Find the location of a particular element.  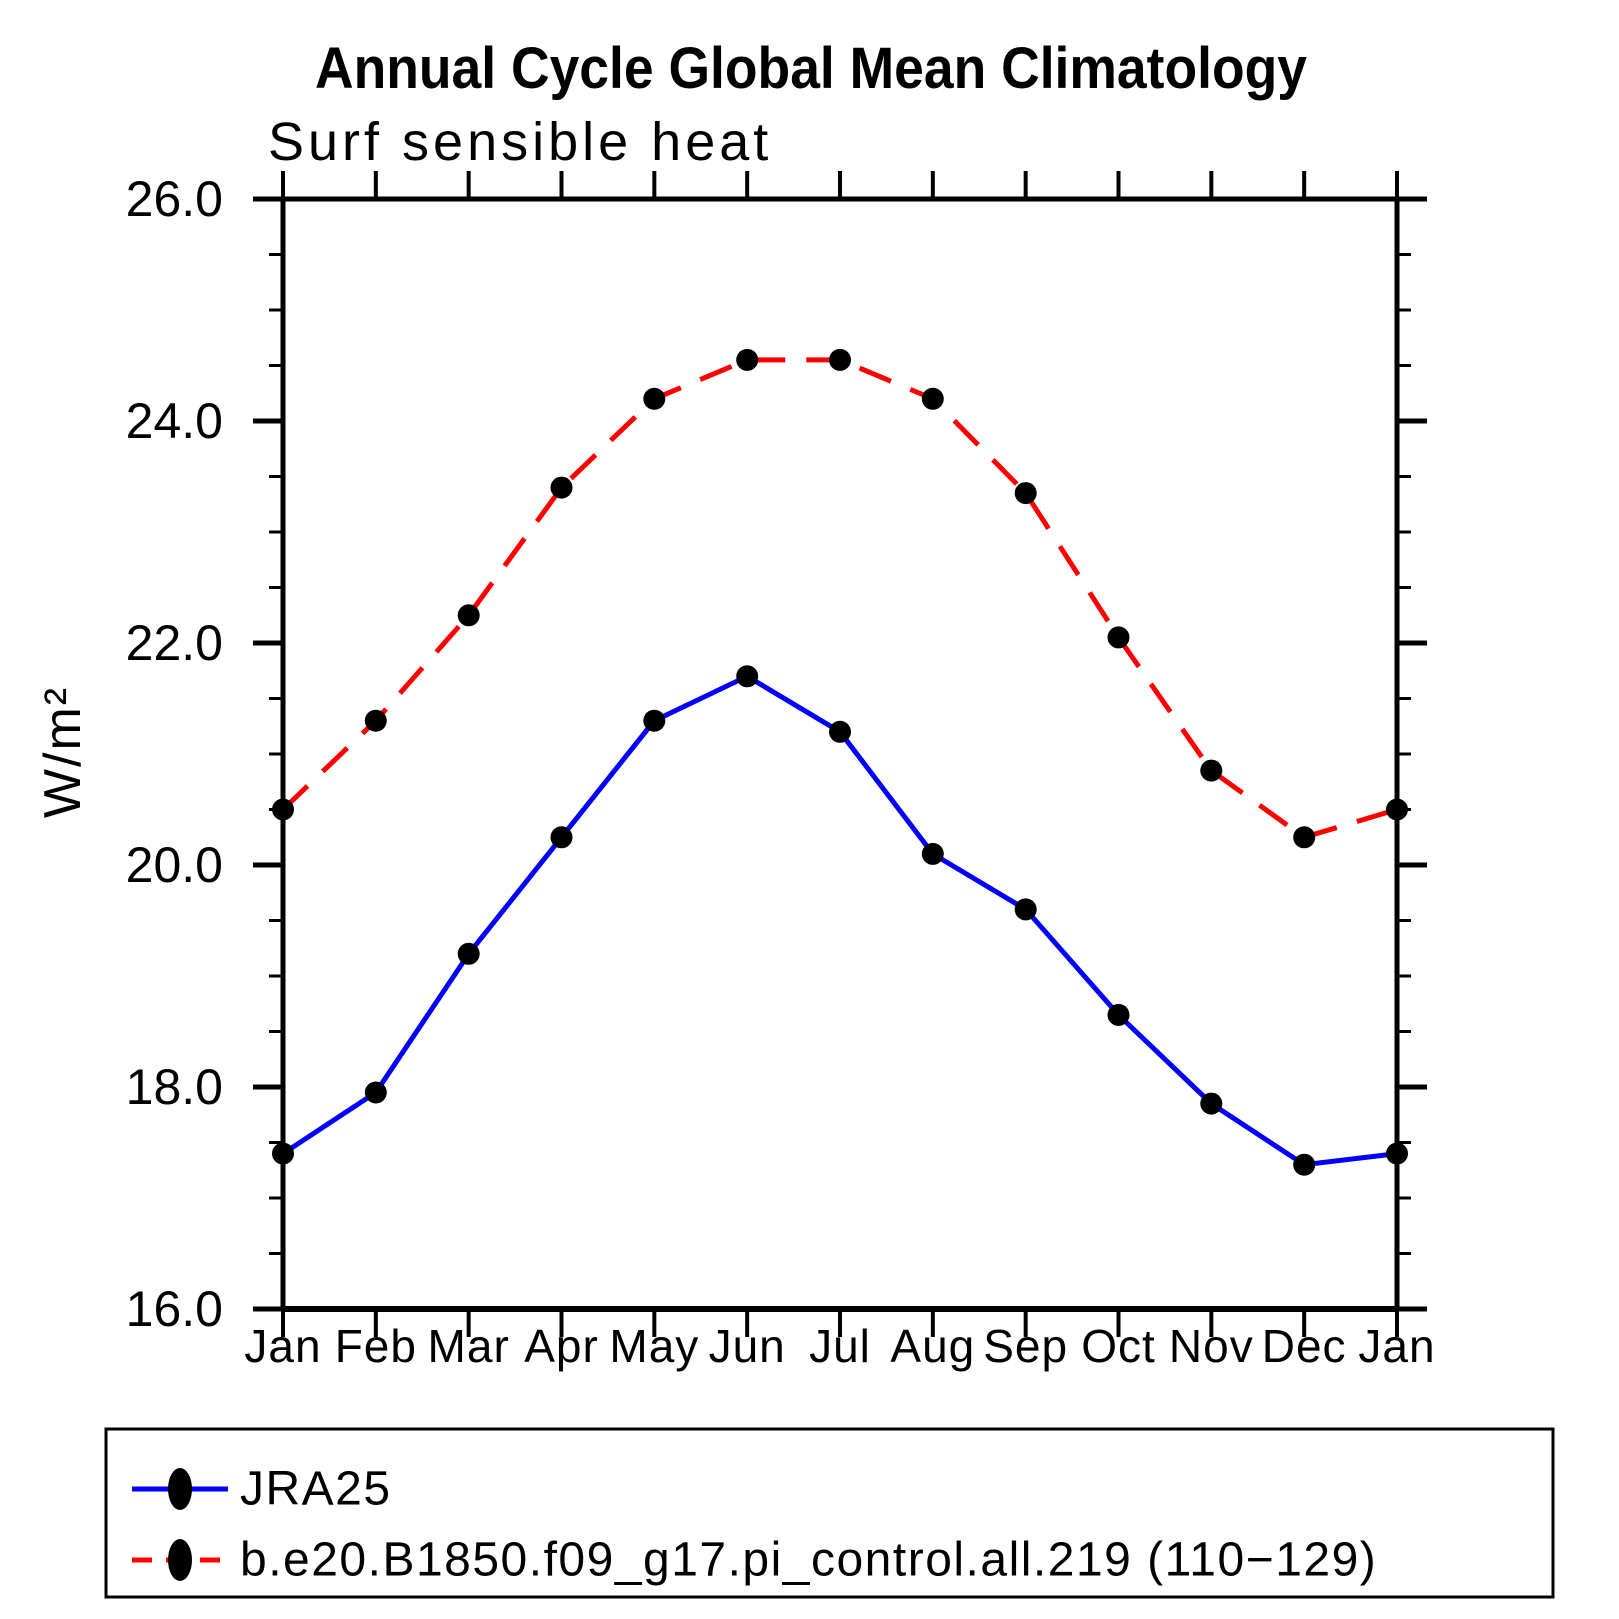

x-tick-label: Jun is located at coordinates (747, 1346).